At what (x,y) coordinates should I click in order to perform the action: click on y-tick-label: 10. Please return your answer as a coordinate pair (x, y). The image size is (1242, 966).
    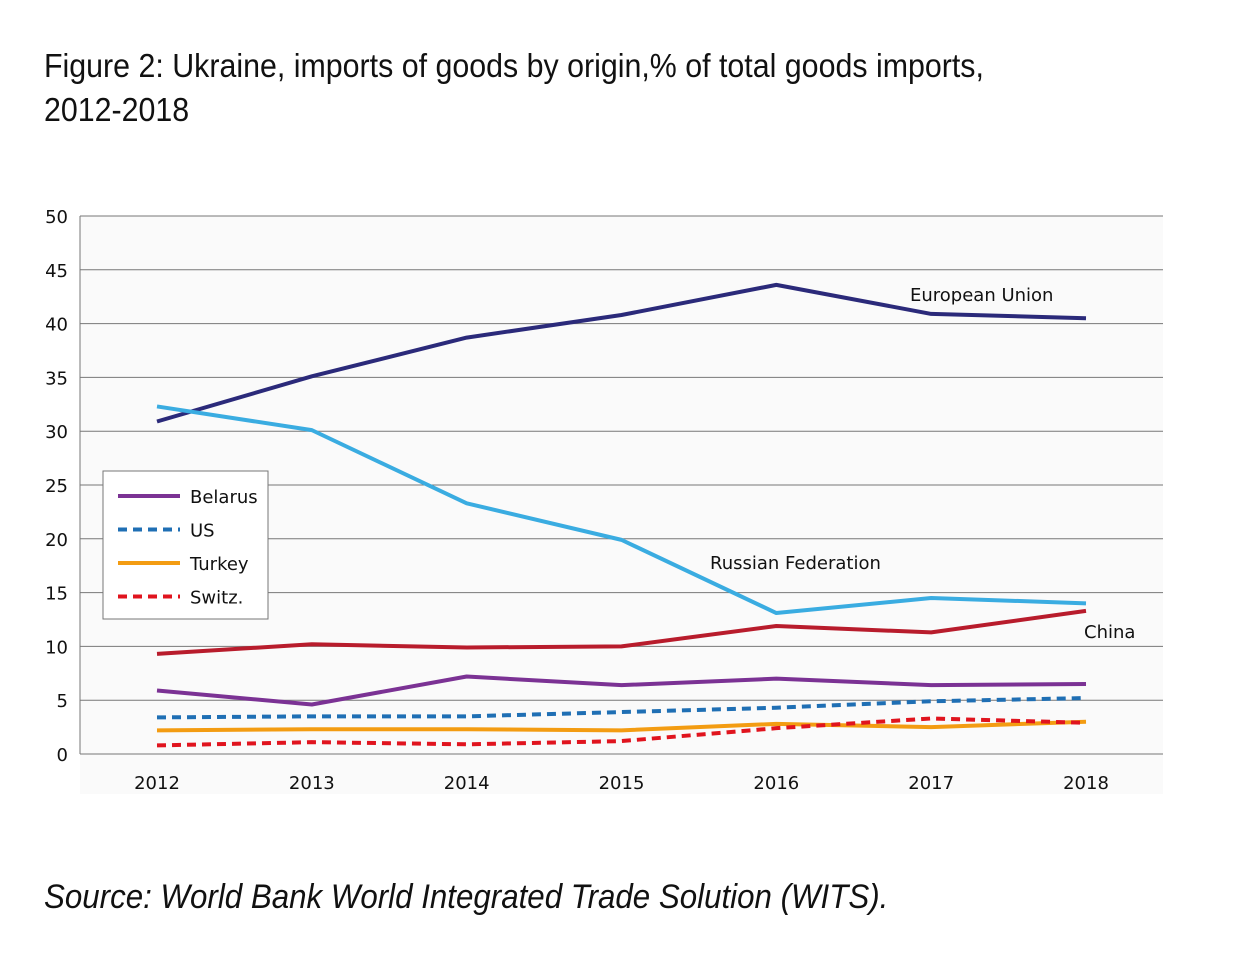
    Looking at the image, I should click on (56, 647).